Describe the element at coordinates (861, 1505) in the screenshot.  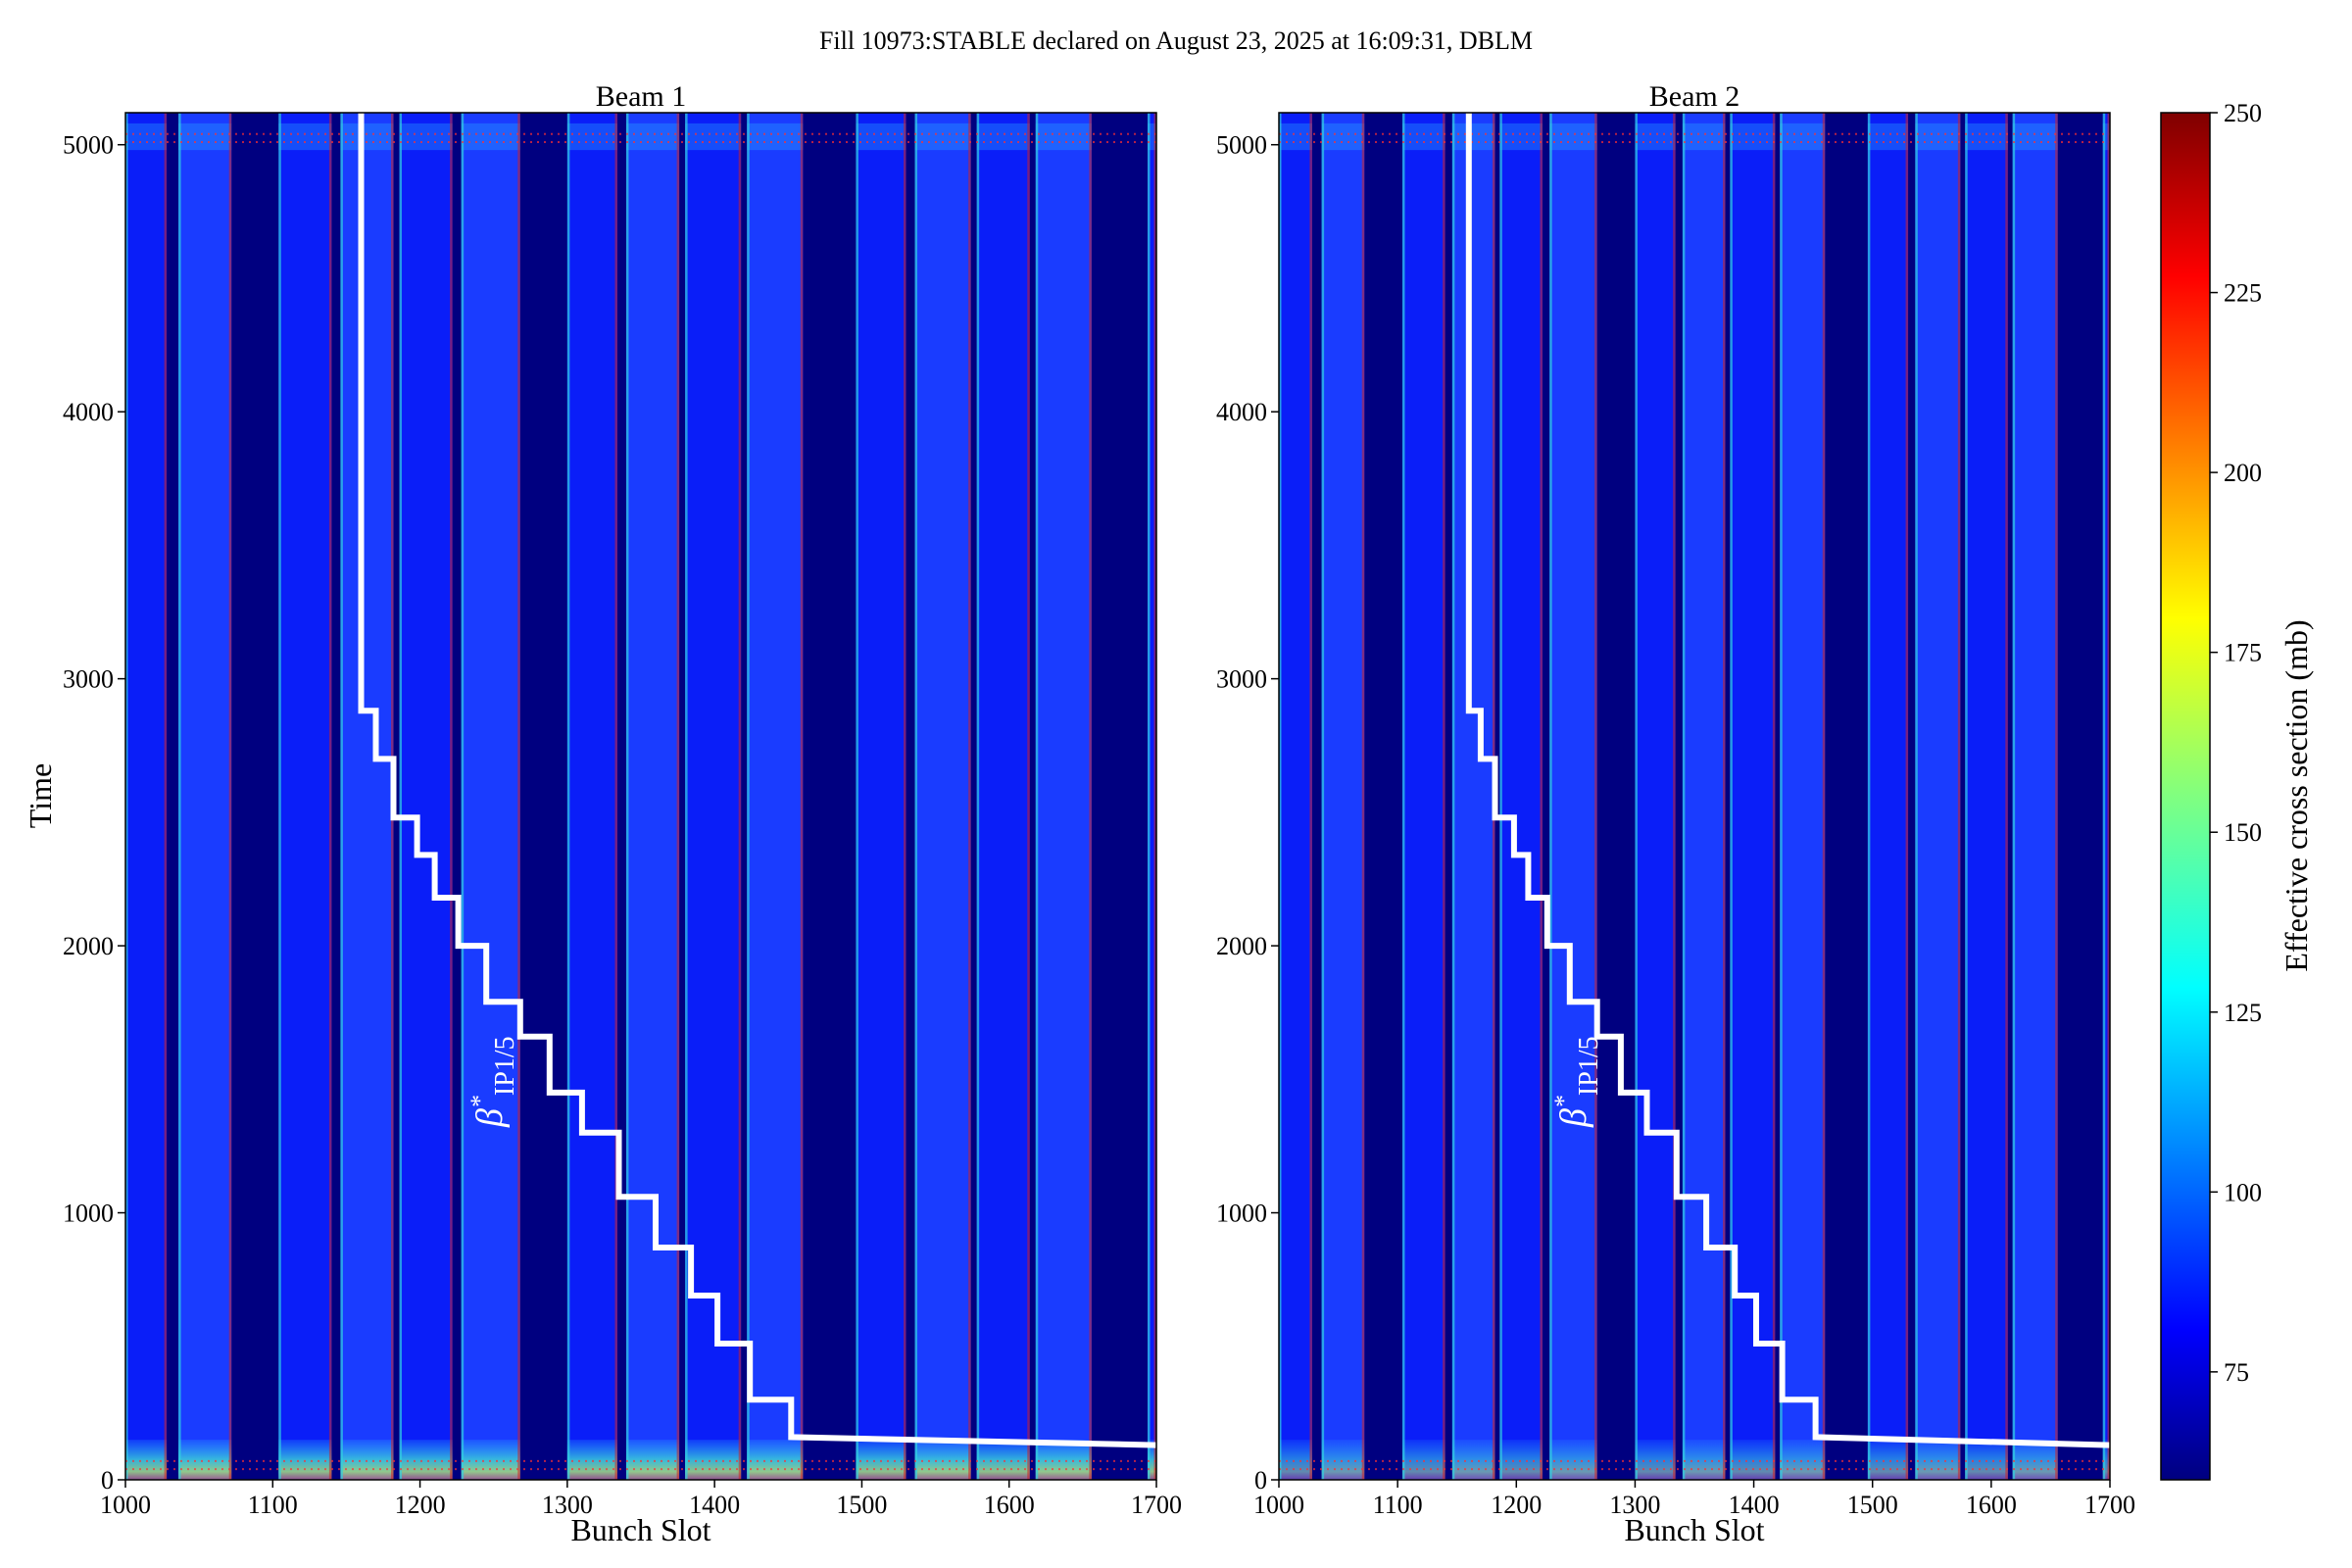
I see `beam1-xtick-label: 1500` at that location.